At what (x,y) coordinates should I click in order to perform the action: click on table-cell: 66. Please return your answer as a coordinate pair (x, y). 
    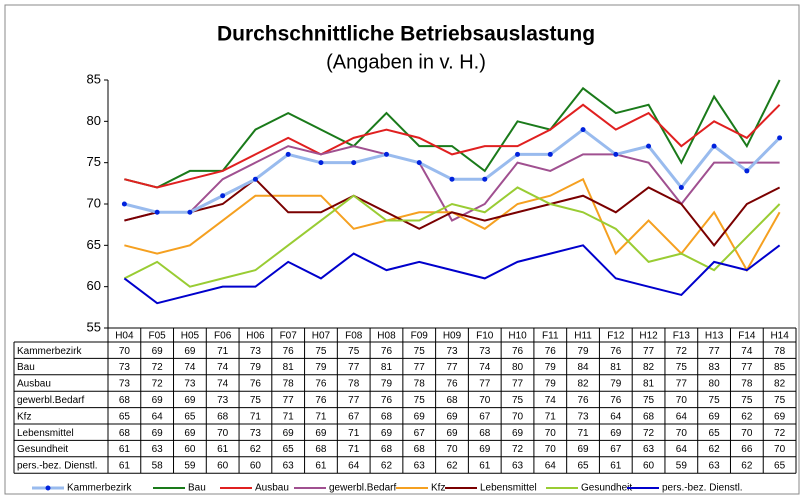
    Looking at the image, I should click on (747, 449).